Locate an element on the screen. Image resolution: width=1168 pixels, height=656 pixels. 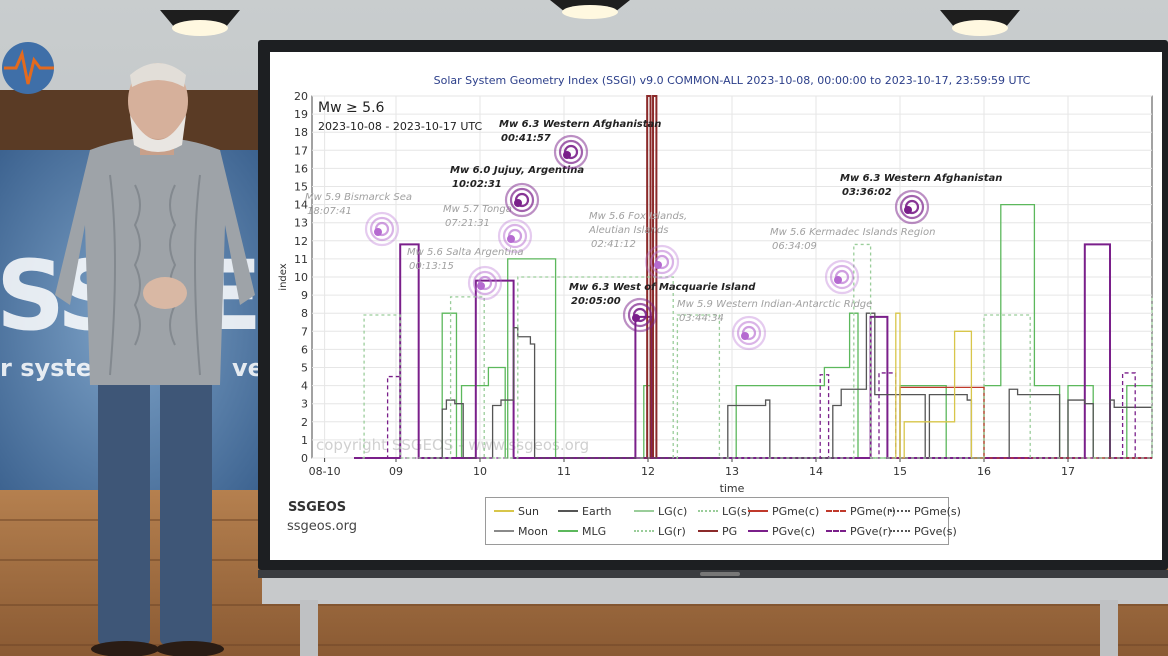
quake-label: Mw 5.7 Tonga is located at coordinates (477, 209).